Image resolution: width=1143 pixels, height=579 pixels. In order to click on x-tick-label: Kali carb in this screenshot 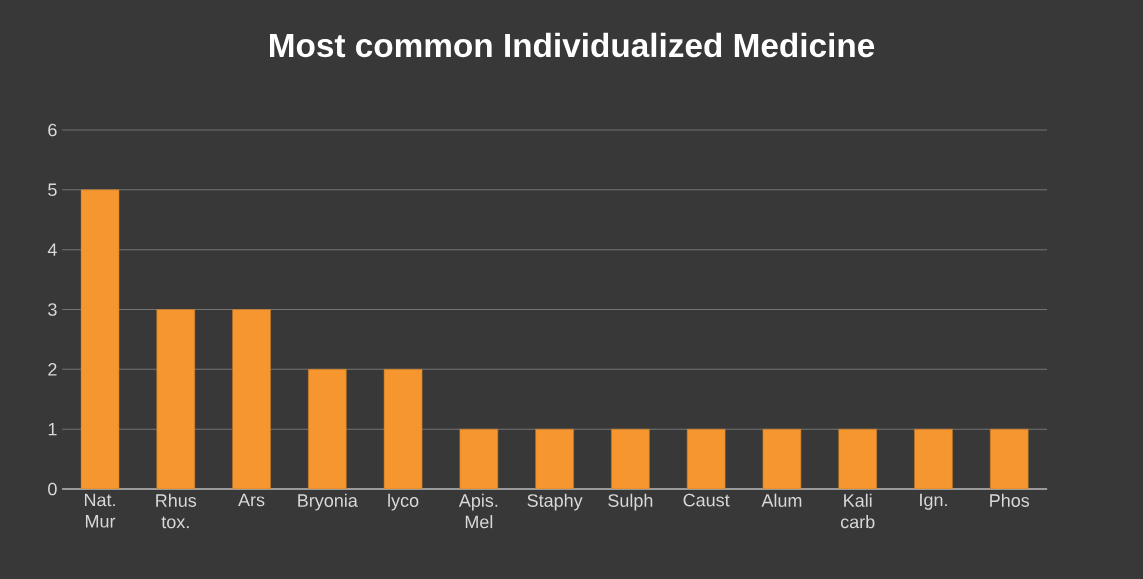, I will do `click(857, 511)`.